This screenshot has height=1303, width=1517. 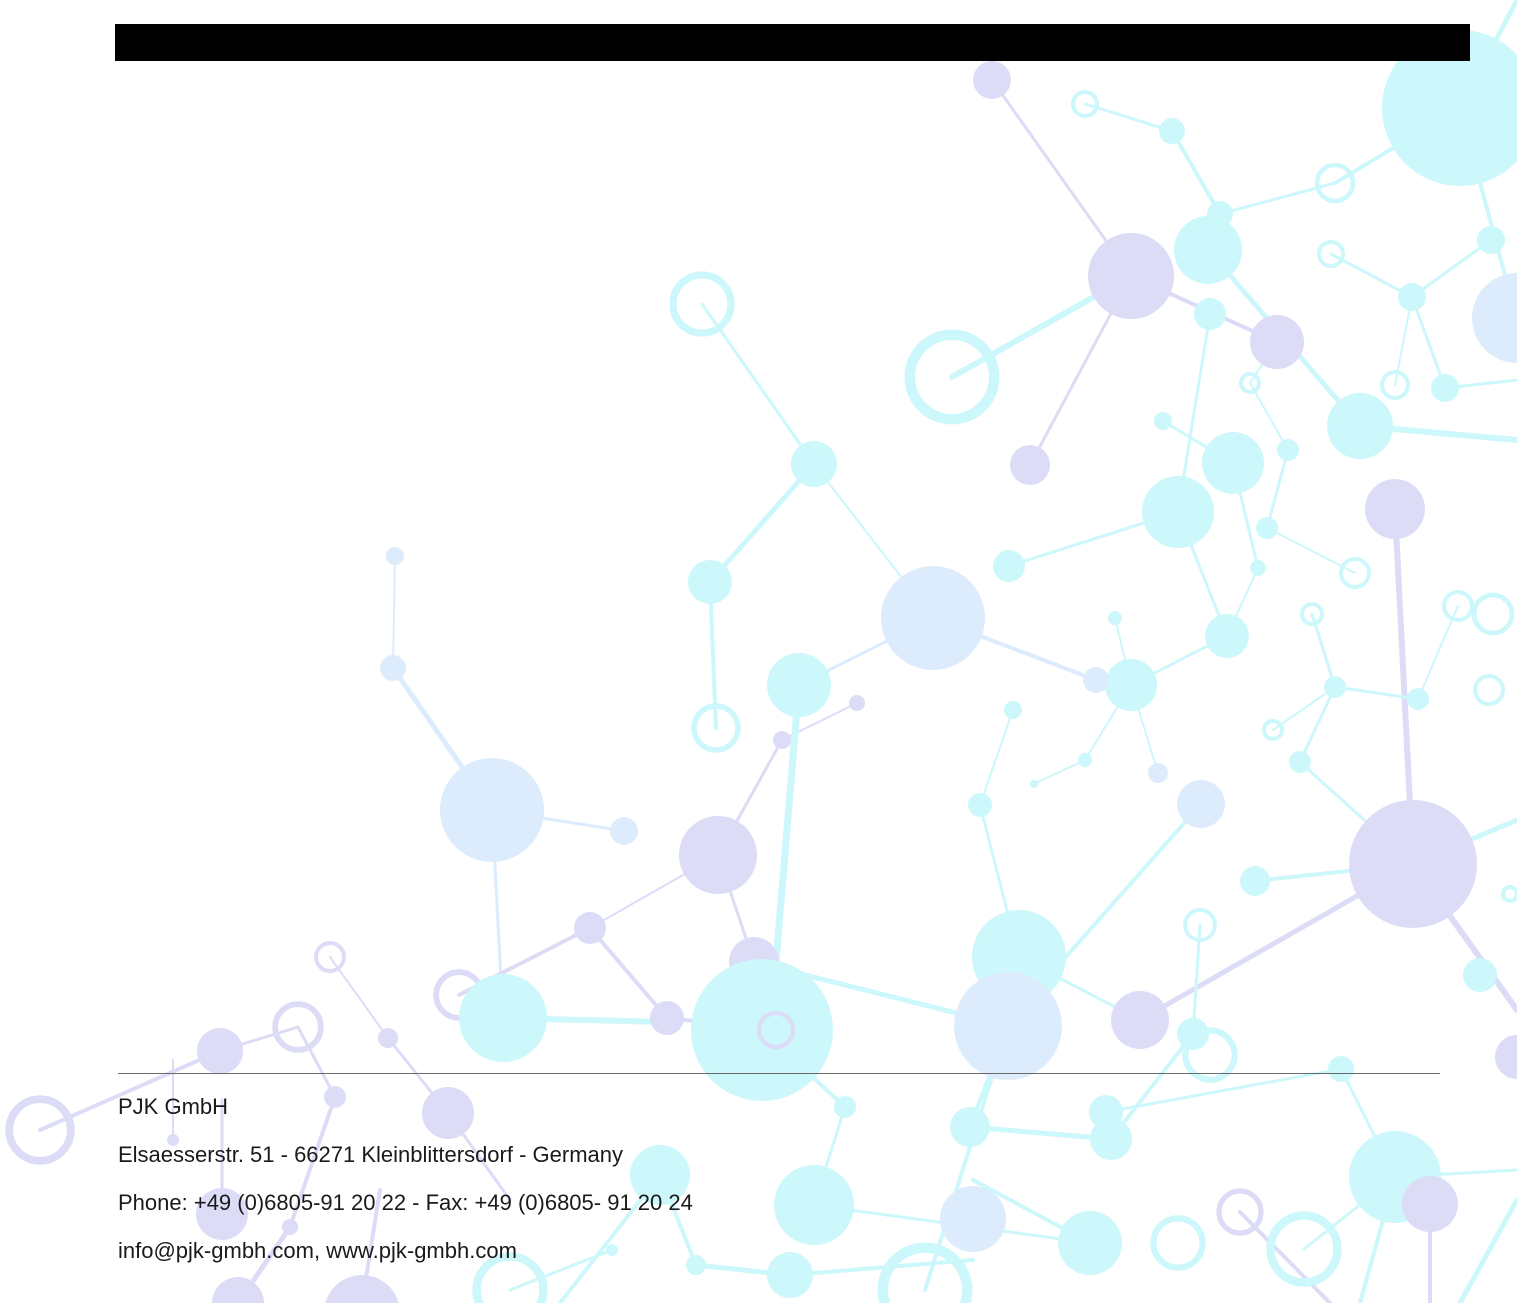 What do you see at coordinates (779, 1073) in the screenshot?
I see `footer-divider` at bounding box center [779, 1073].